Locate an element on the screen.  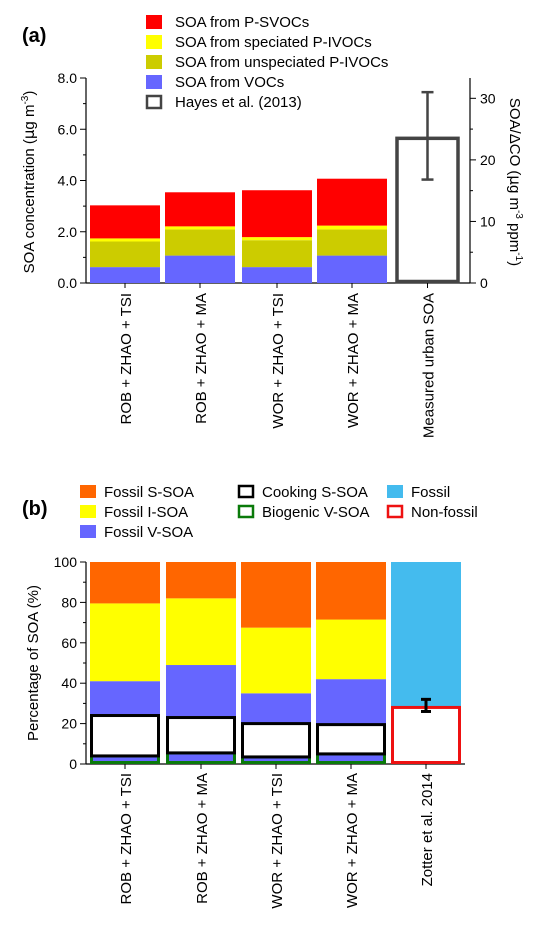
a-legend-label: SOA from unspeciated P-IVOCs is located at coordinates (281, 62).